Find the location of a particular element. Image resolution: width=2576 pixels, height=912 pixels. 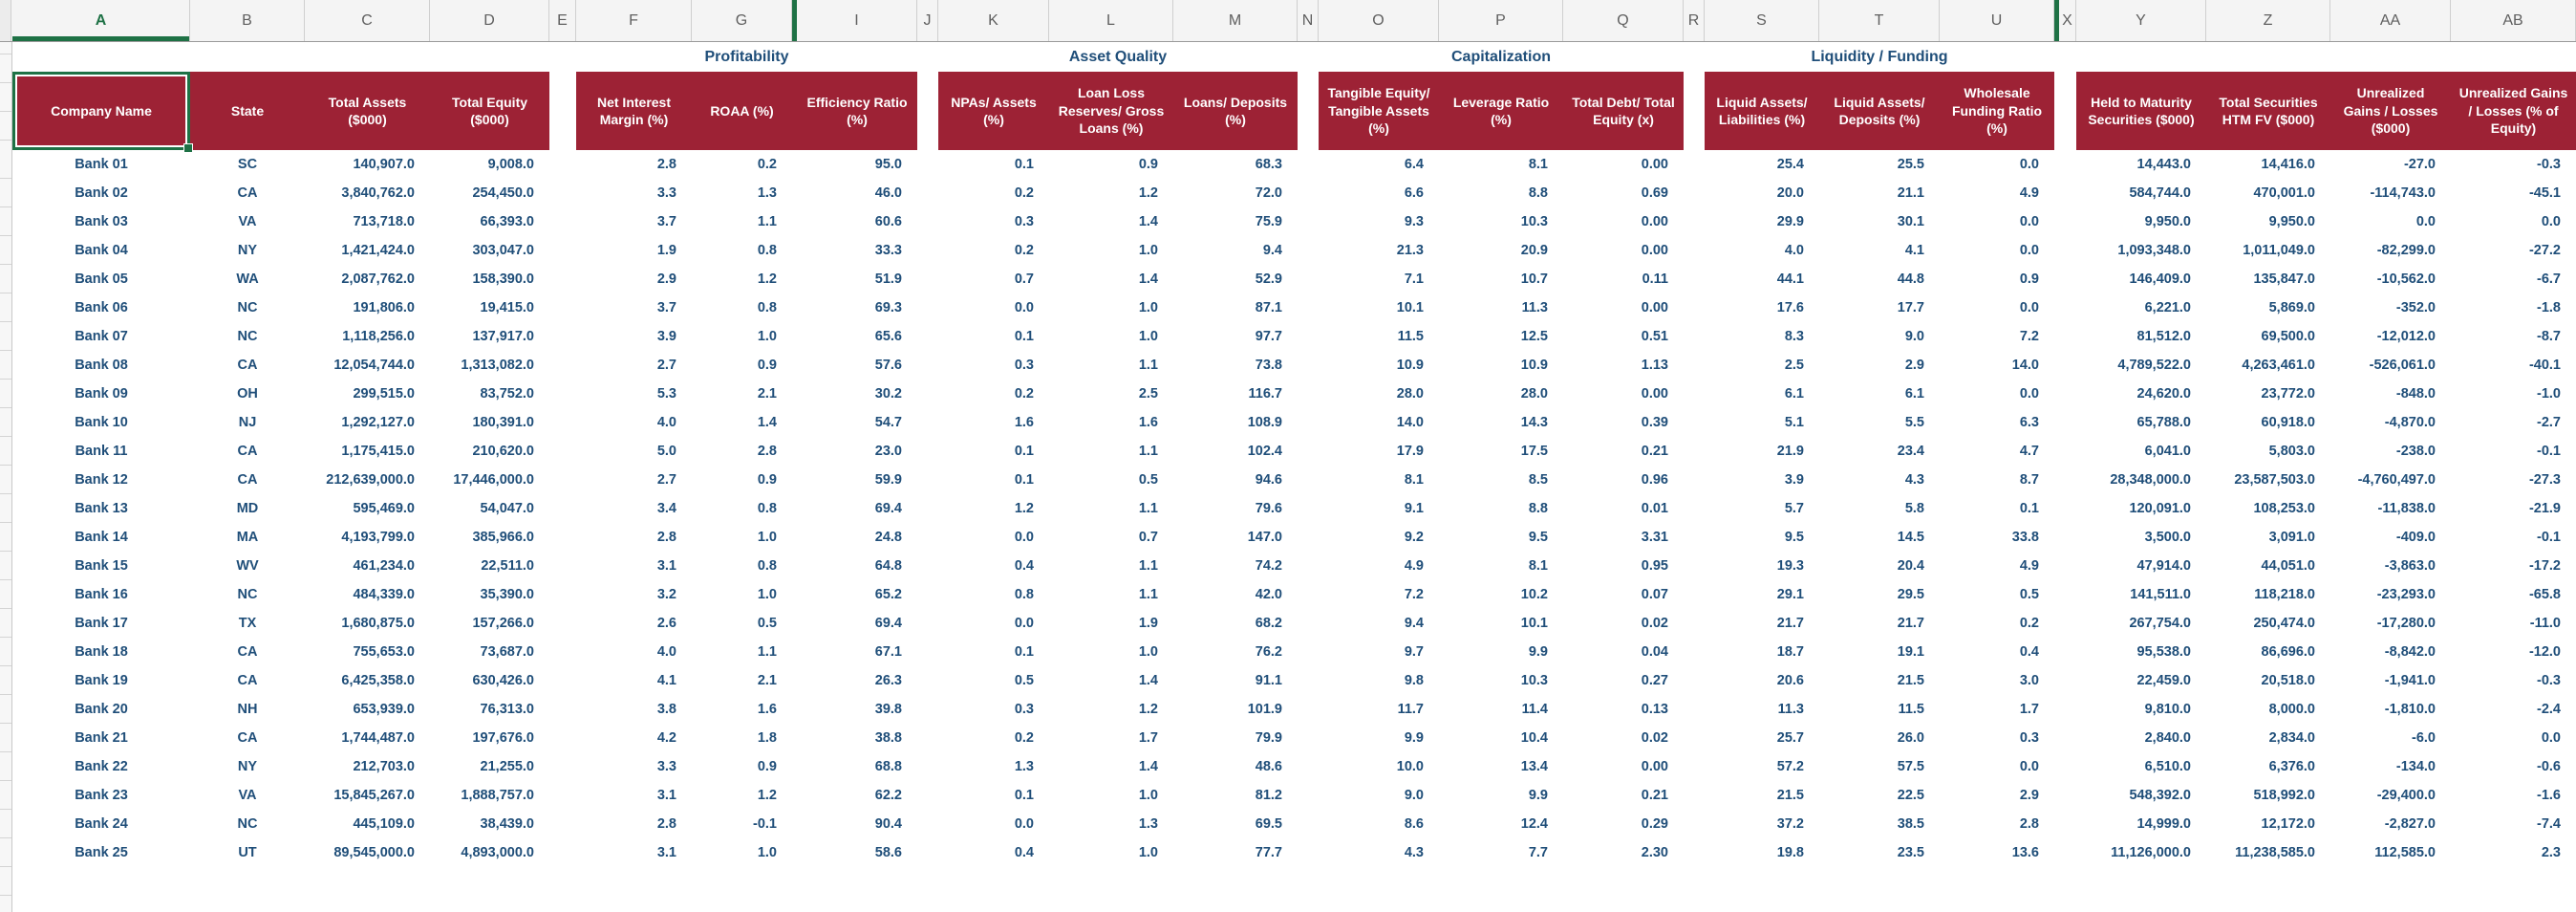

cell: 3.9 is located at coordinates (1794, 480).